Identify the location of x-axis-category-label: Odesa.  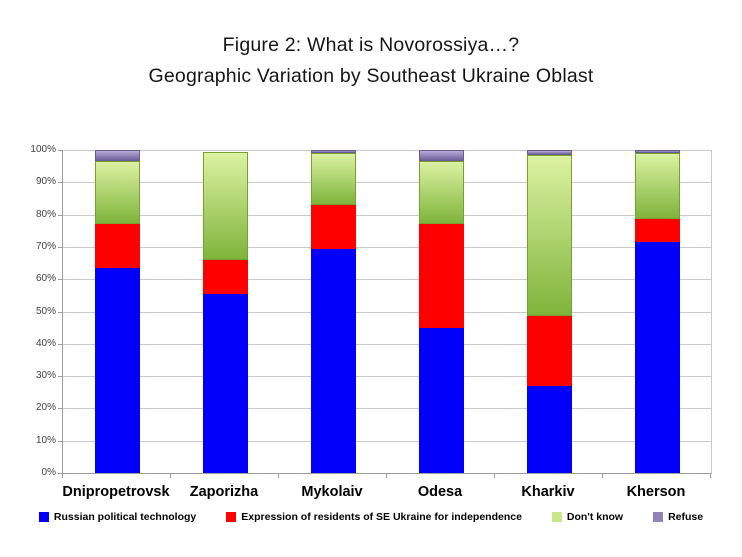
(440, 492).